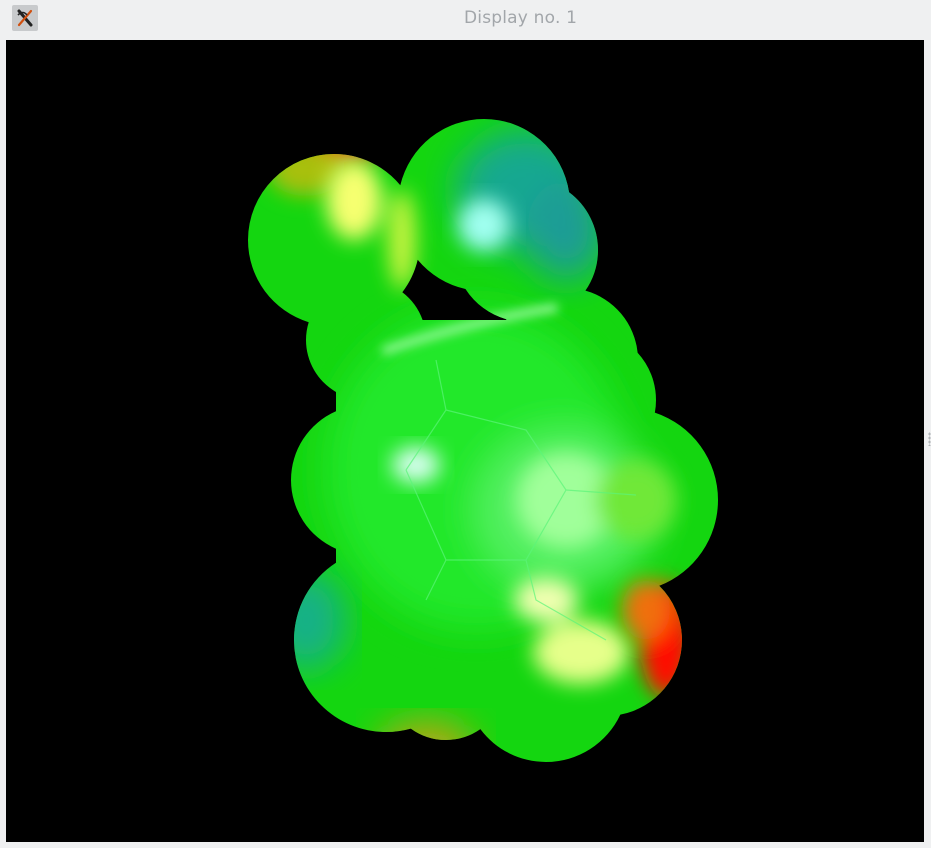 Image resolution: width=931 pixels, height=848 pixels. I want to click on window-bottom-border, so click(465, 845).